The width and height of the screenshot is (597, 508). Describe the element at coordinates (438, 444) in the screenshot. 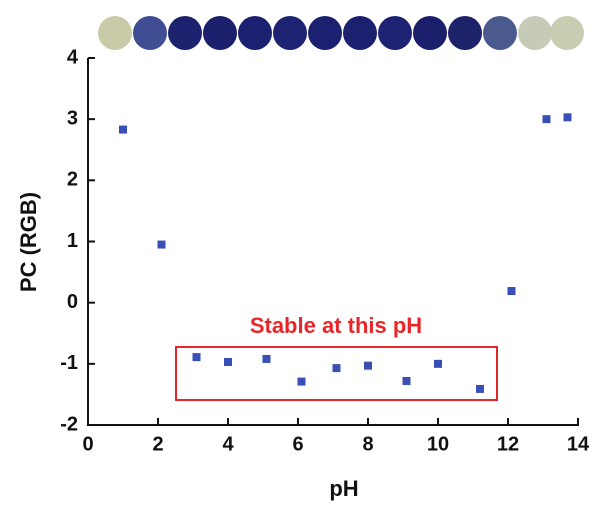

I see `x-tick-label: 10` at that location.